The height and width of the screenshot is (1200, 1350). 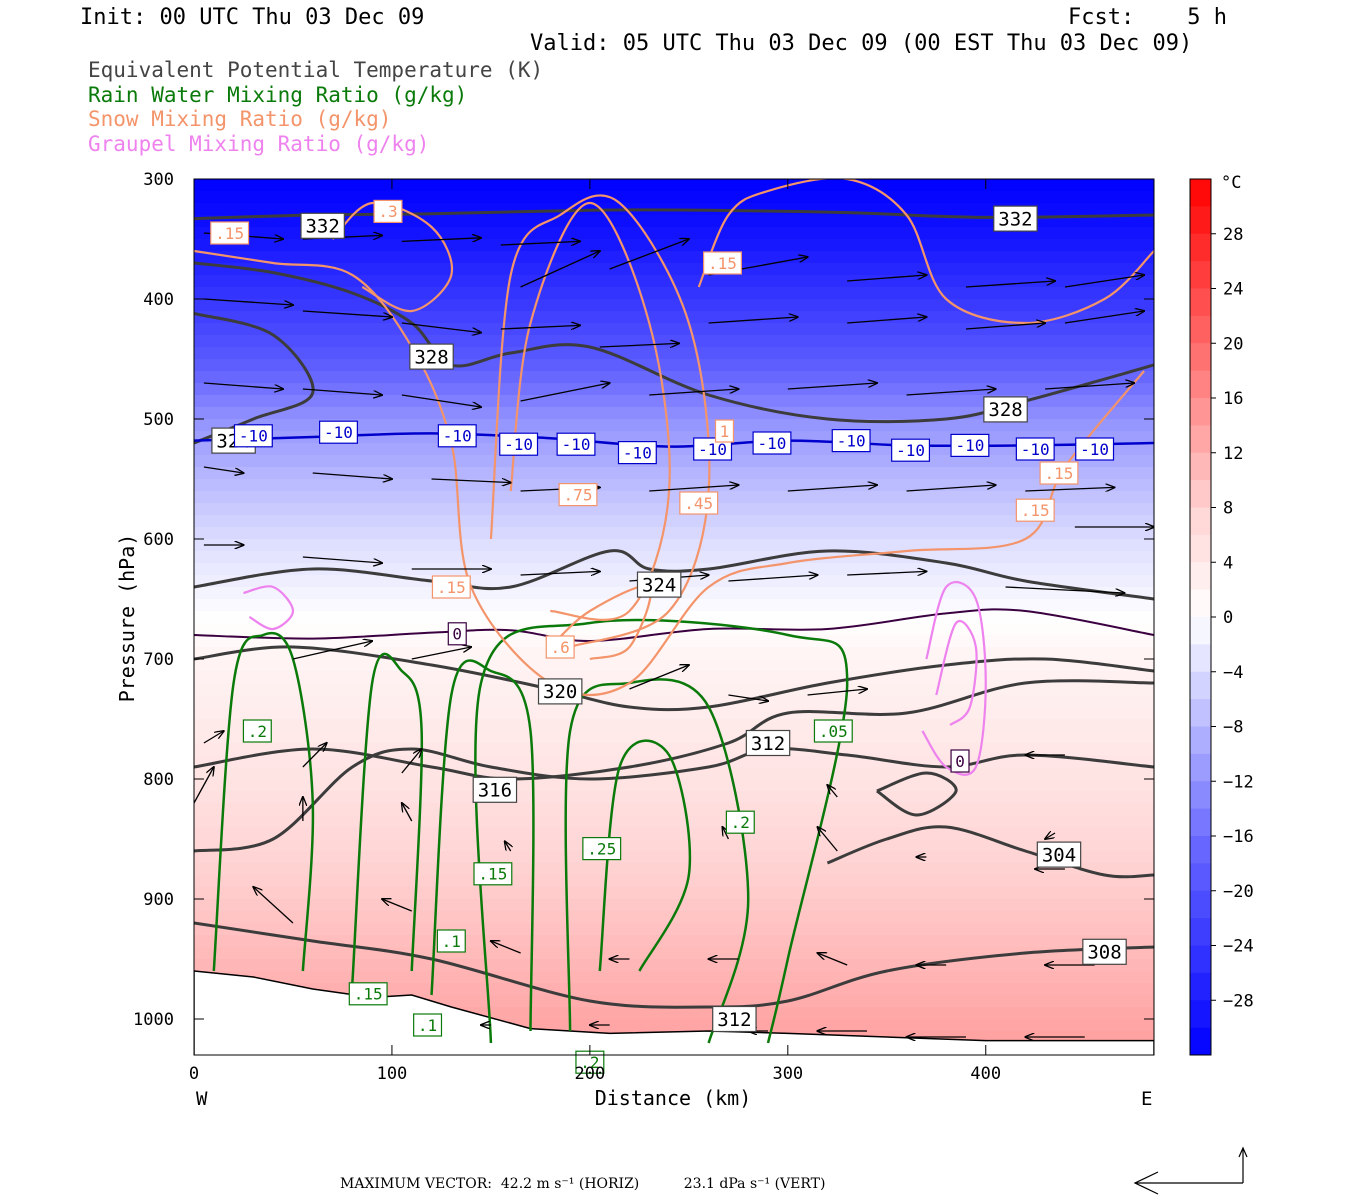 I want to click on svg-text: .1, so click(x=427, y=1025).